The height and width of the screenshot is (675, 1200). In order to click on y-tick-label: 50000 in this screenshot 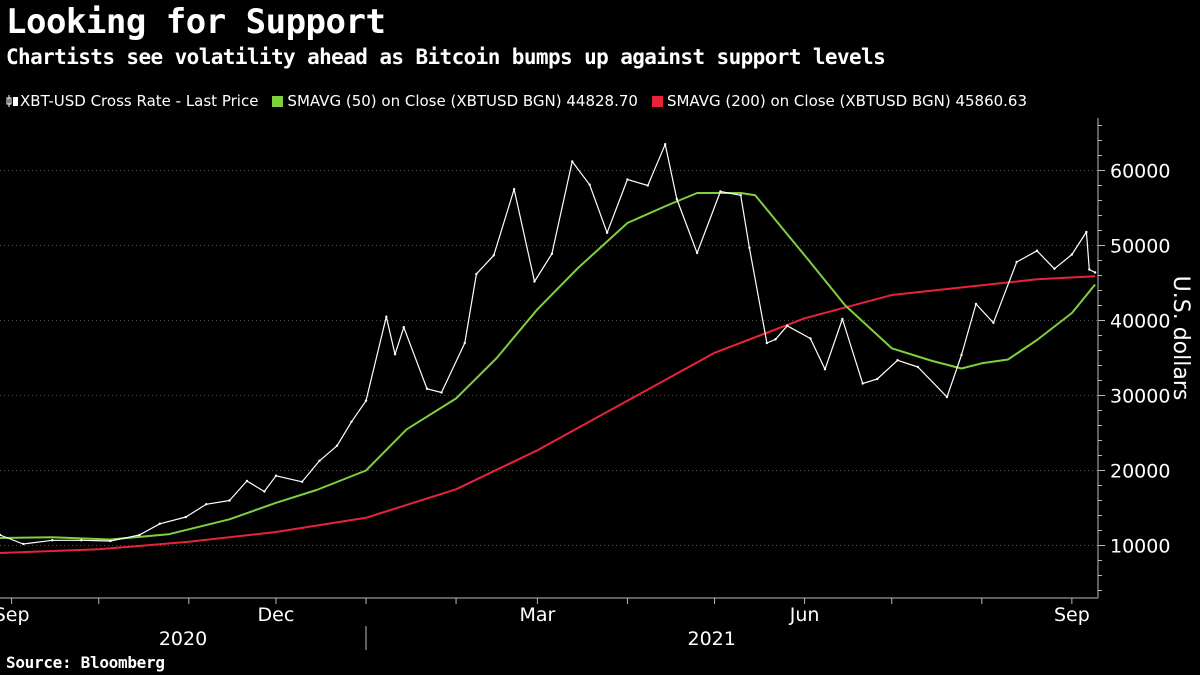, I will do `click(1140, 247)`.